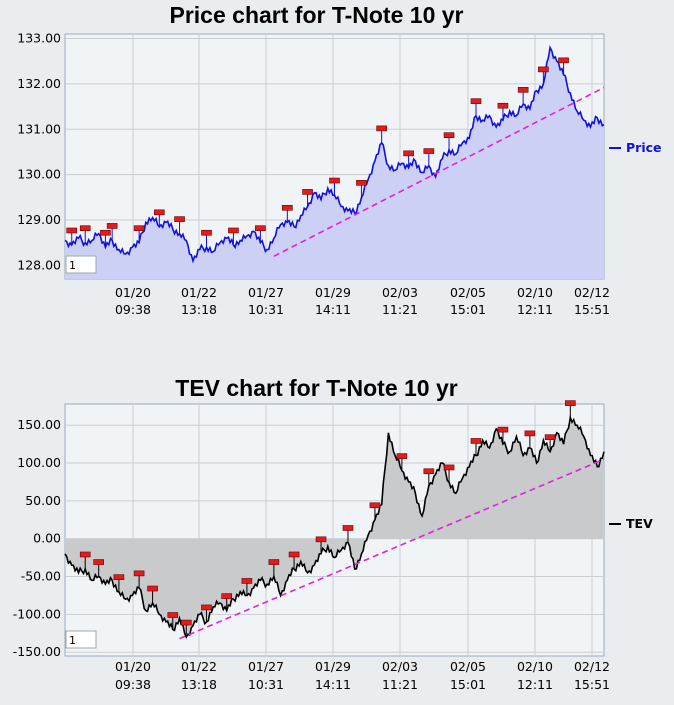 This screenshot has height=705, width=674. What do you see at coordinates (535, 684) in the screenshot?
I see `x-tick-time: 12:11` at bounding box center [535, 684].